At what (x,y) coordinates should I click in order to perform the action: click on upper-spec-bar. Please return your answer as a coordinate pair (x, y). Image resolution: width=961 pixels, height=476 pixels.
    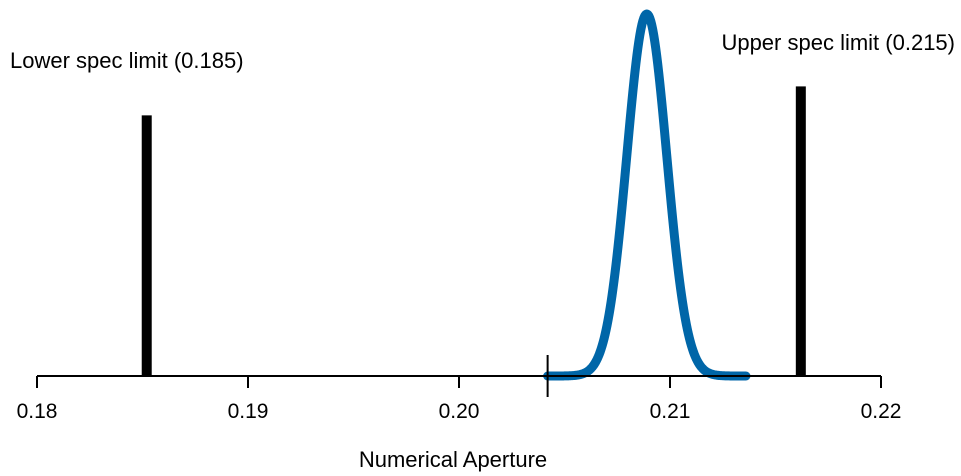
    Looking at the image, I should click on (800, 231).